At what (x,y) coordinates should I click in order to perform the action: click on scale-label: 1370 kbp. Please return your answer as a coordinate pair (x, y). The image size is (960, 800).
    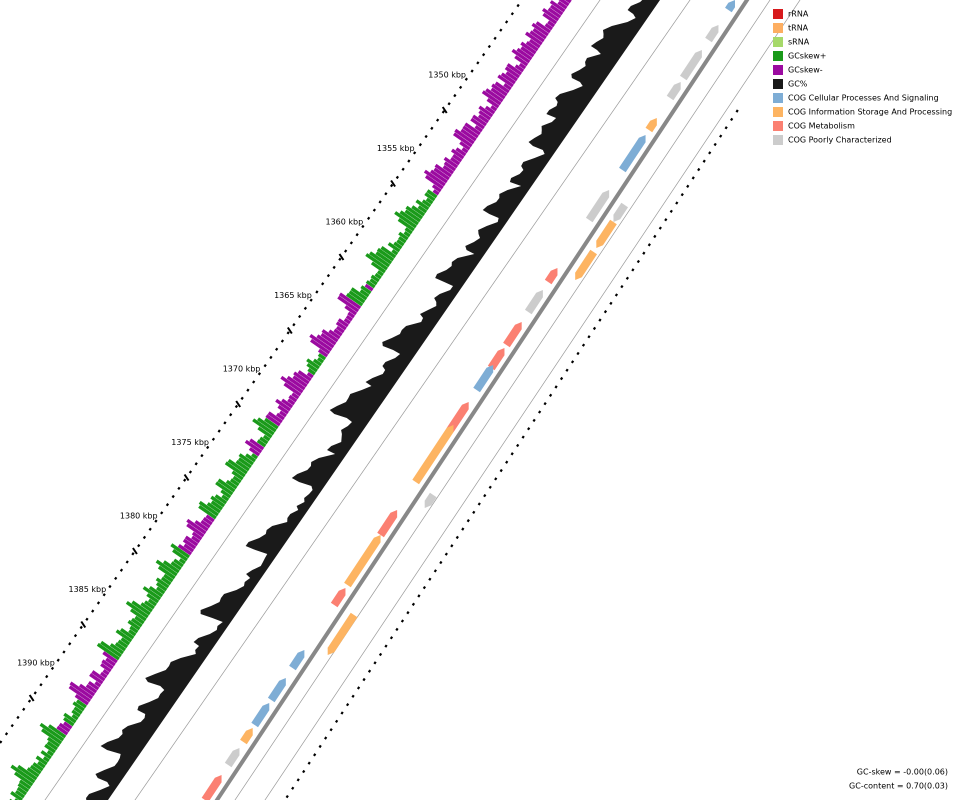
    Looking at the image, I should click on (242, 369).